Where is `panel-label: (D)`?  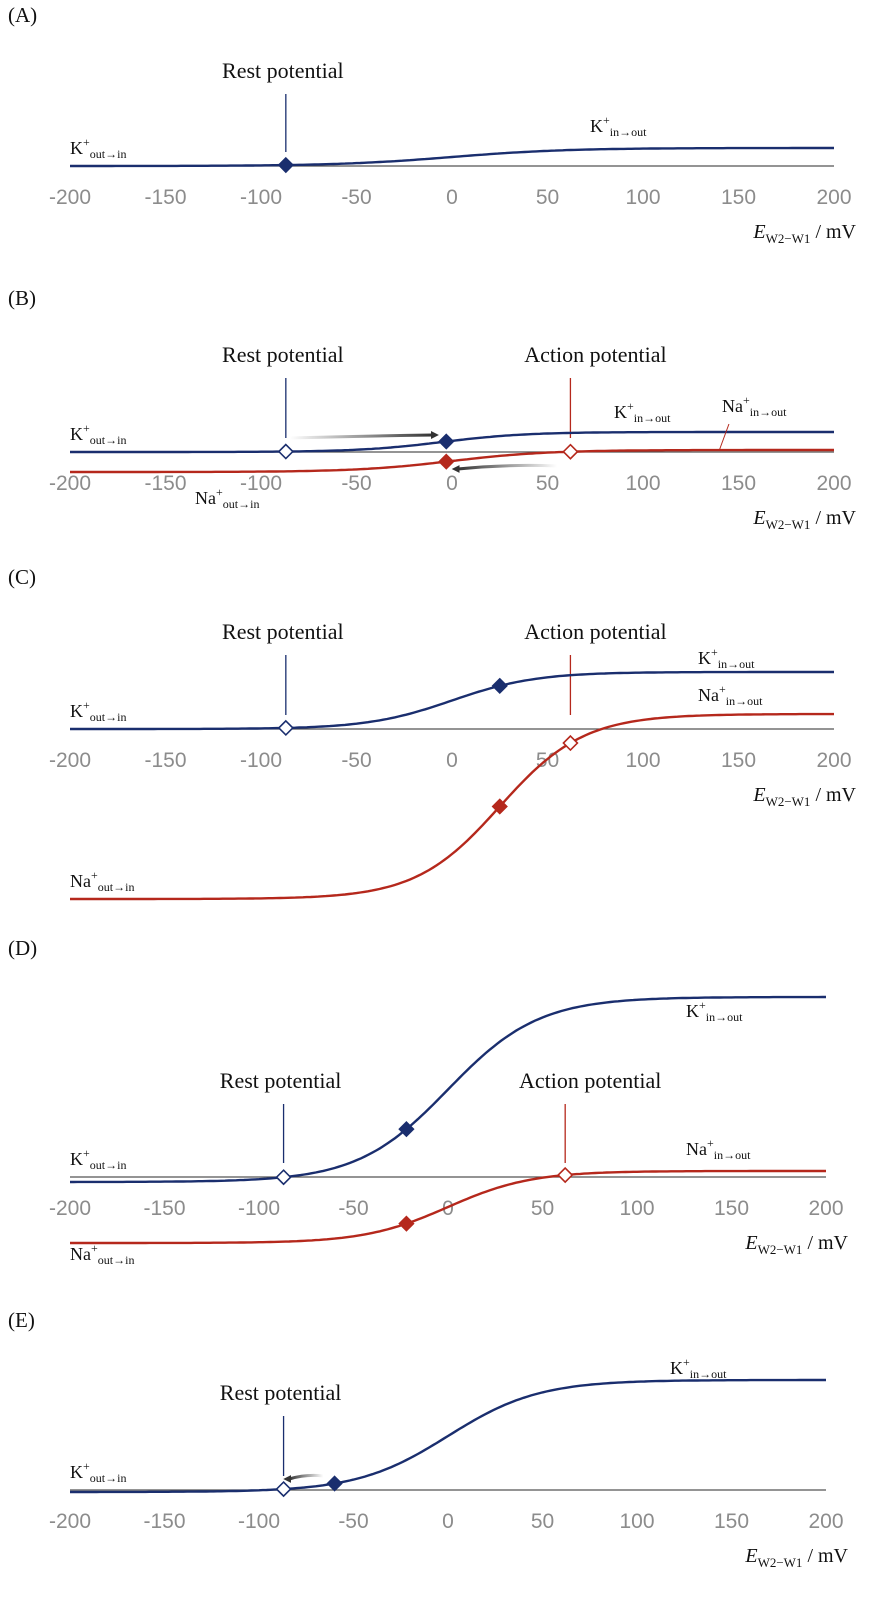
panel-label: (D) is located at coordinates (22, 948).